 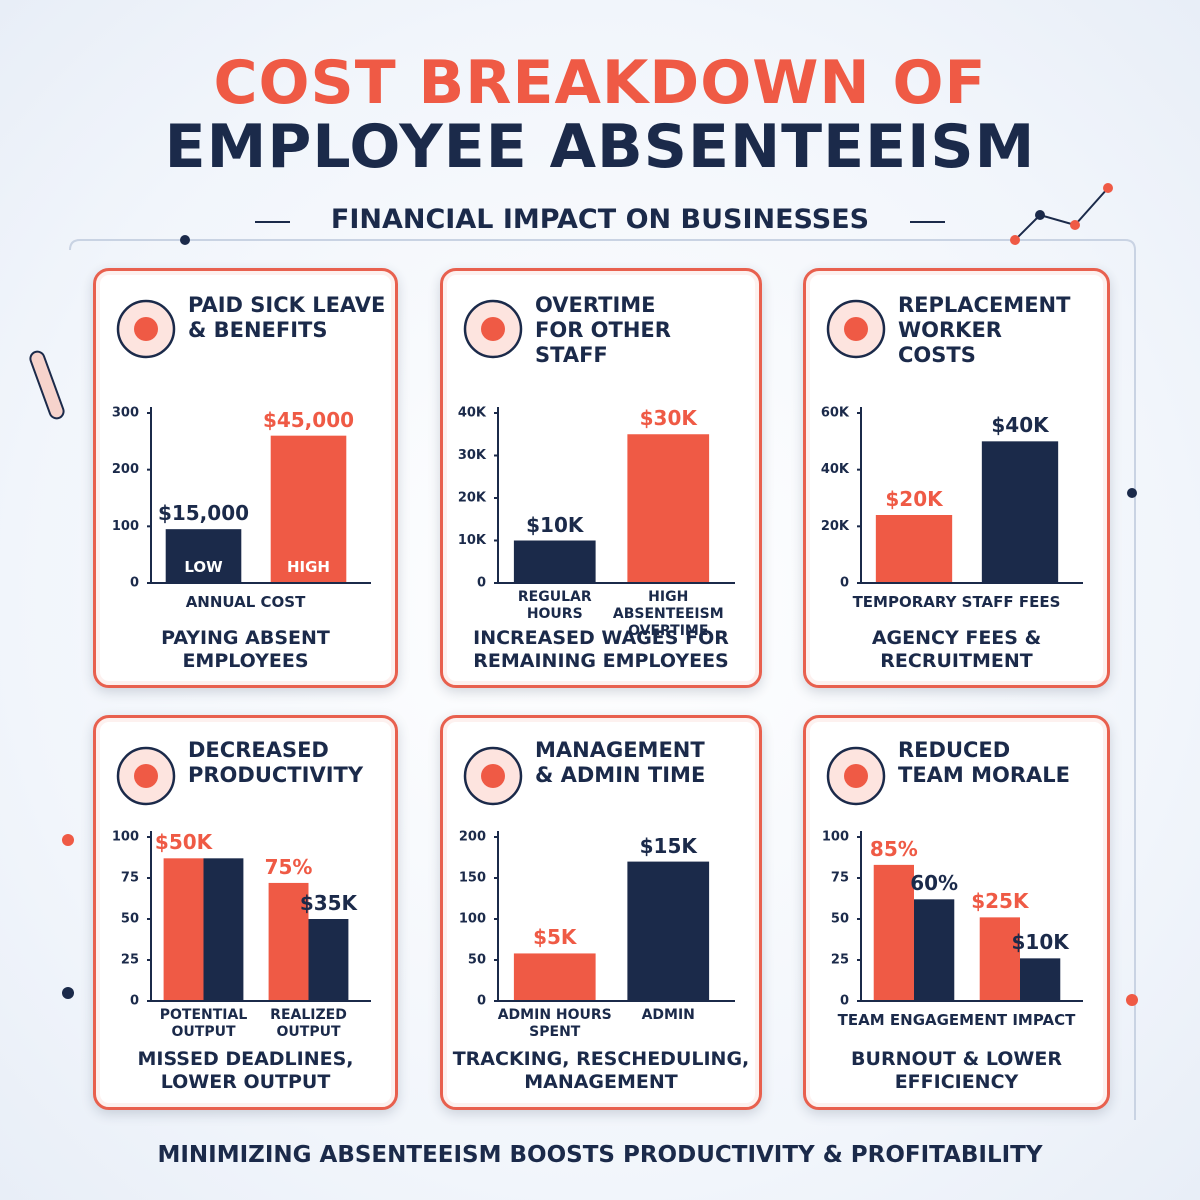 I want to click on heading-line: MANAGEMENT, so click(x=620, y=750).